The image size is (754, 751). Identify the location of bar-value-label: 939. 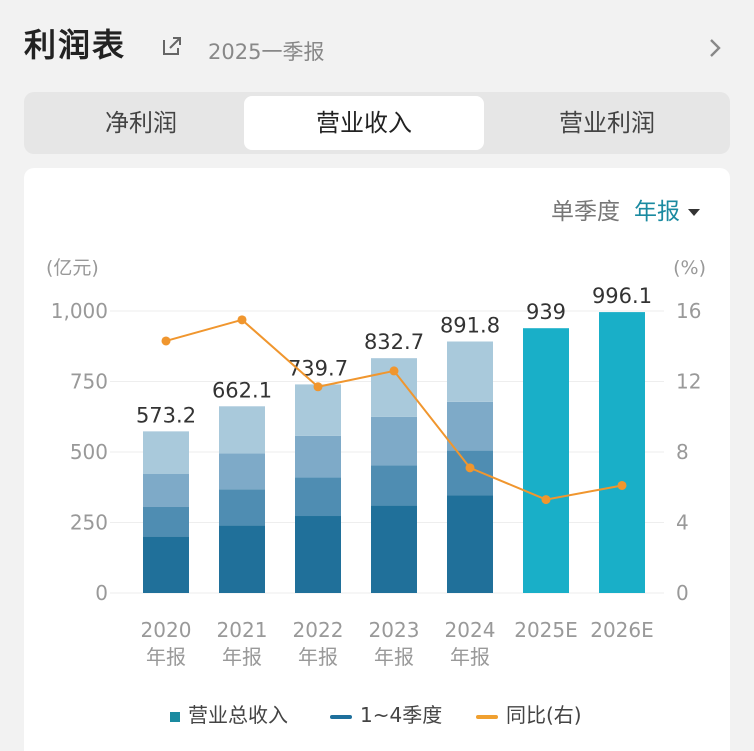
(546, 312).